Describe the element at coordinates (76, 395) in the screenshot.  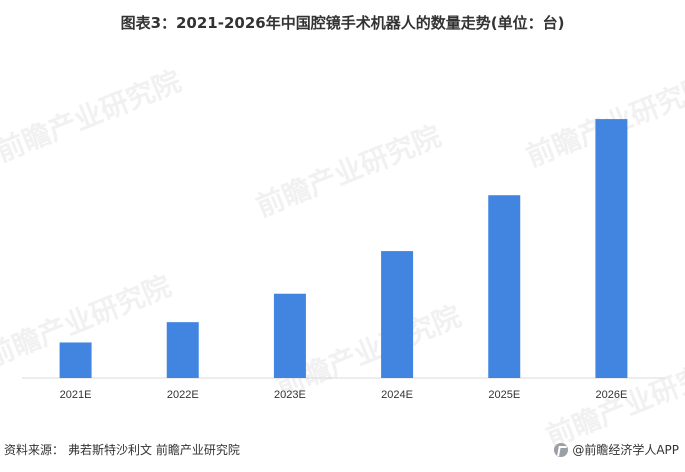
I see `x-tick-label: 2021E` at that location.